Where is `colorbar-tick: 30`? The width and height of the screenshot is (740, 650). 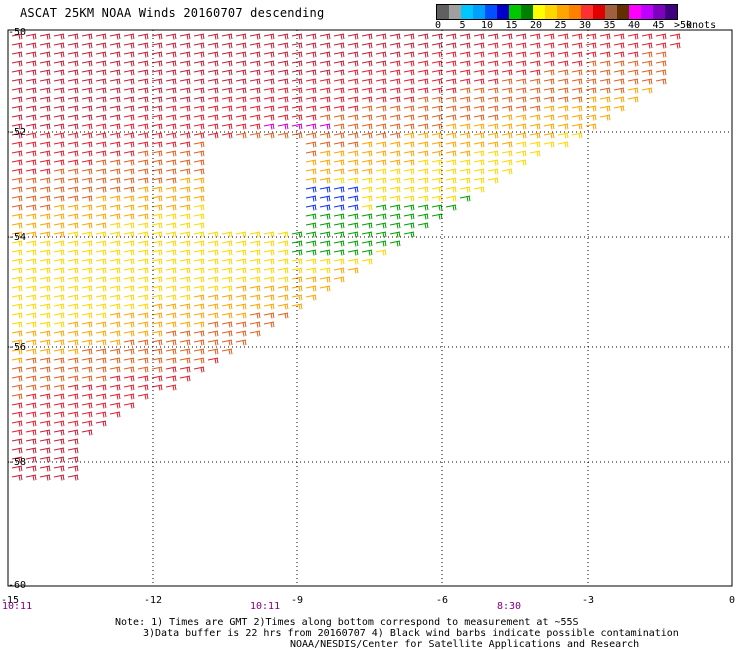 colorbar-tick: 30 is located at coordinates (585, 25).